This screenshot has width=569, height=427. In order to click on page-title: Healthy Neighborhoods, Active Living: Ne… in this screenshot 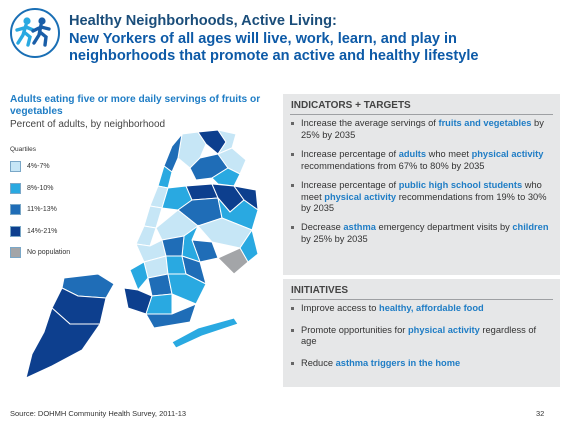, I will do `click(316, 39)`.